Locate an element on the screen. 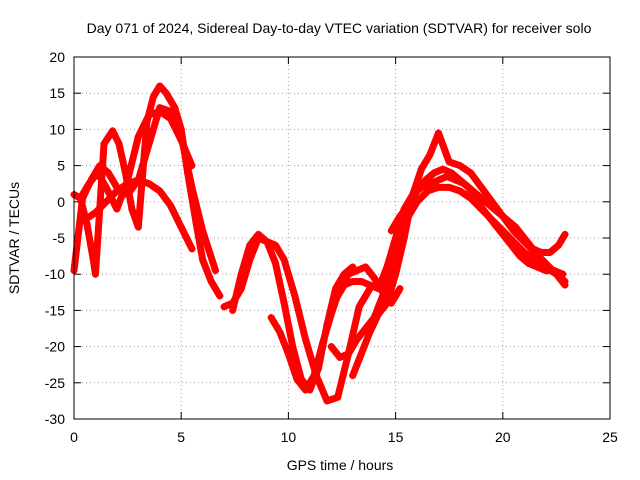 This screenshot has width=640, height=480. y-tick-label: -5 is located at coordinates (59, 238).